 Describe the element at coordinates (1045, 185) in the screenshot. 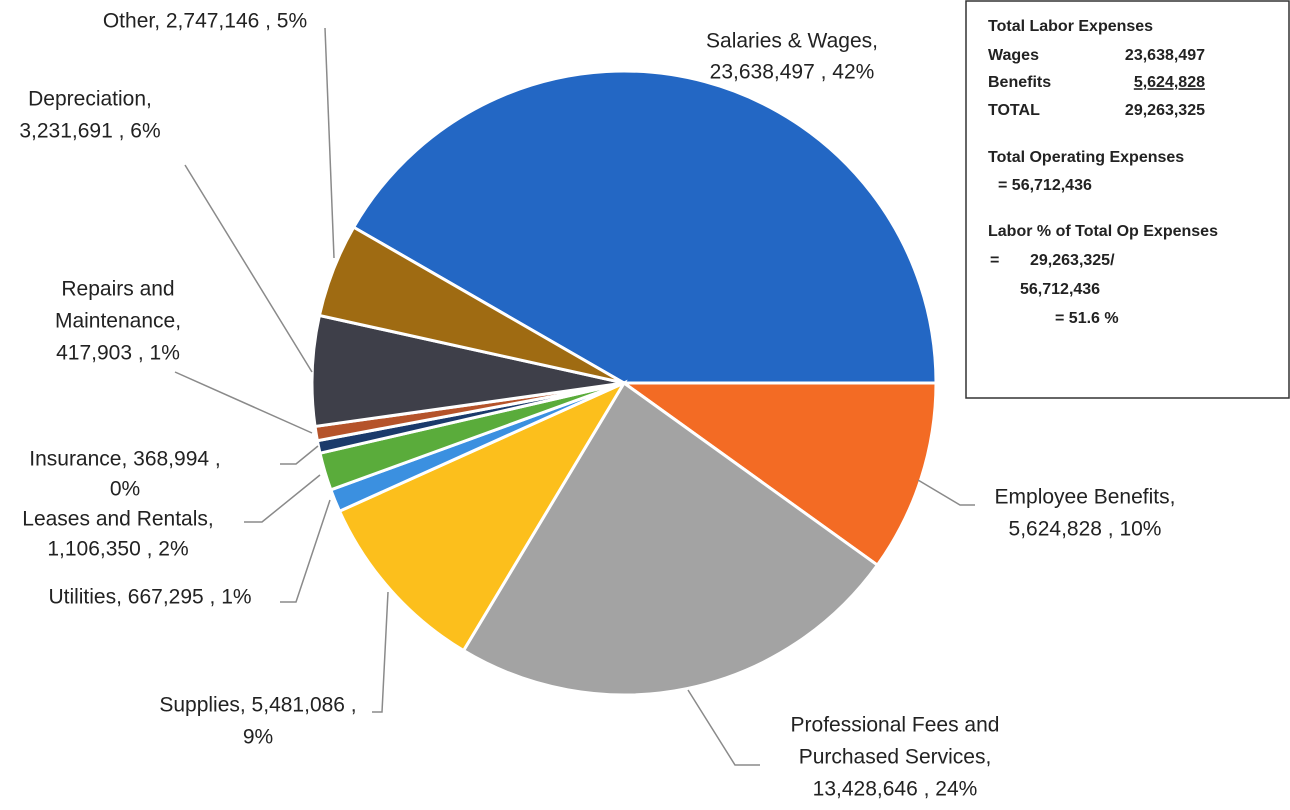

I see `box-value: = 56,712,436` at that location.